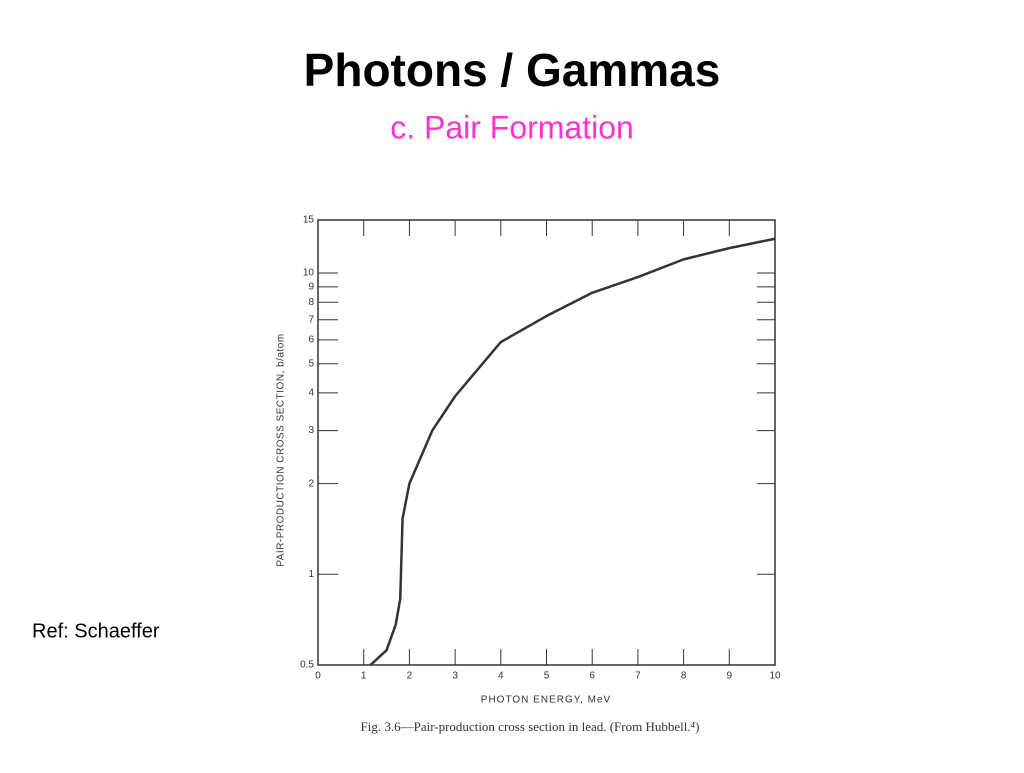 The width and height of the screenshot is (1024, 773). Describe the element at coordinates (775, 676) in the screenshot. I see `x-tick-label: 10` at that location.